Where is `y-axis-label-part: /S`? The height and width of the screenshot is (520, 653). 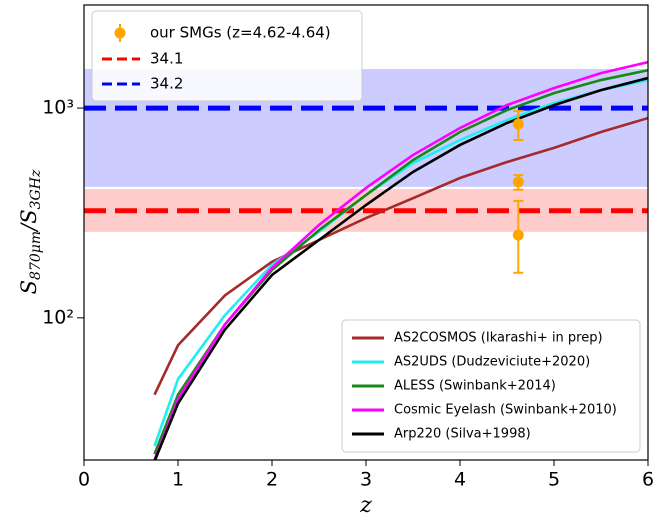 y-axis-label-part: /S is located at coordinates (29, 220).